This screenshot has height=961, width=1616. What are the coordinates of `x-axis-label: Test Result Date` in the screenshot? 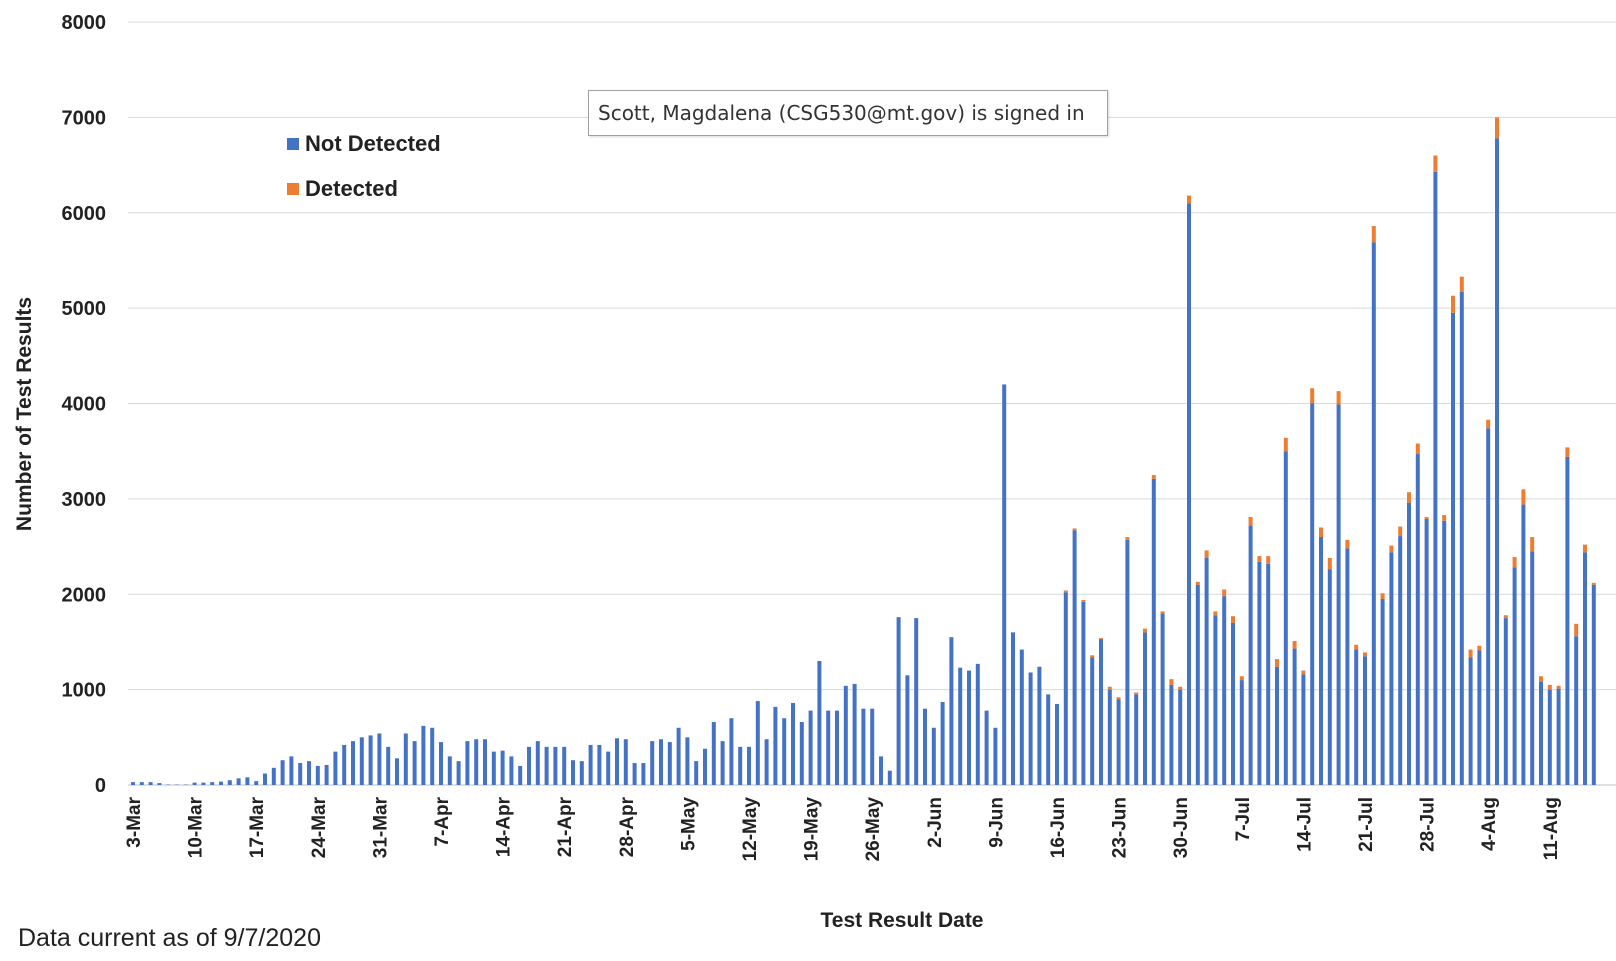 It's located at (902, 920).